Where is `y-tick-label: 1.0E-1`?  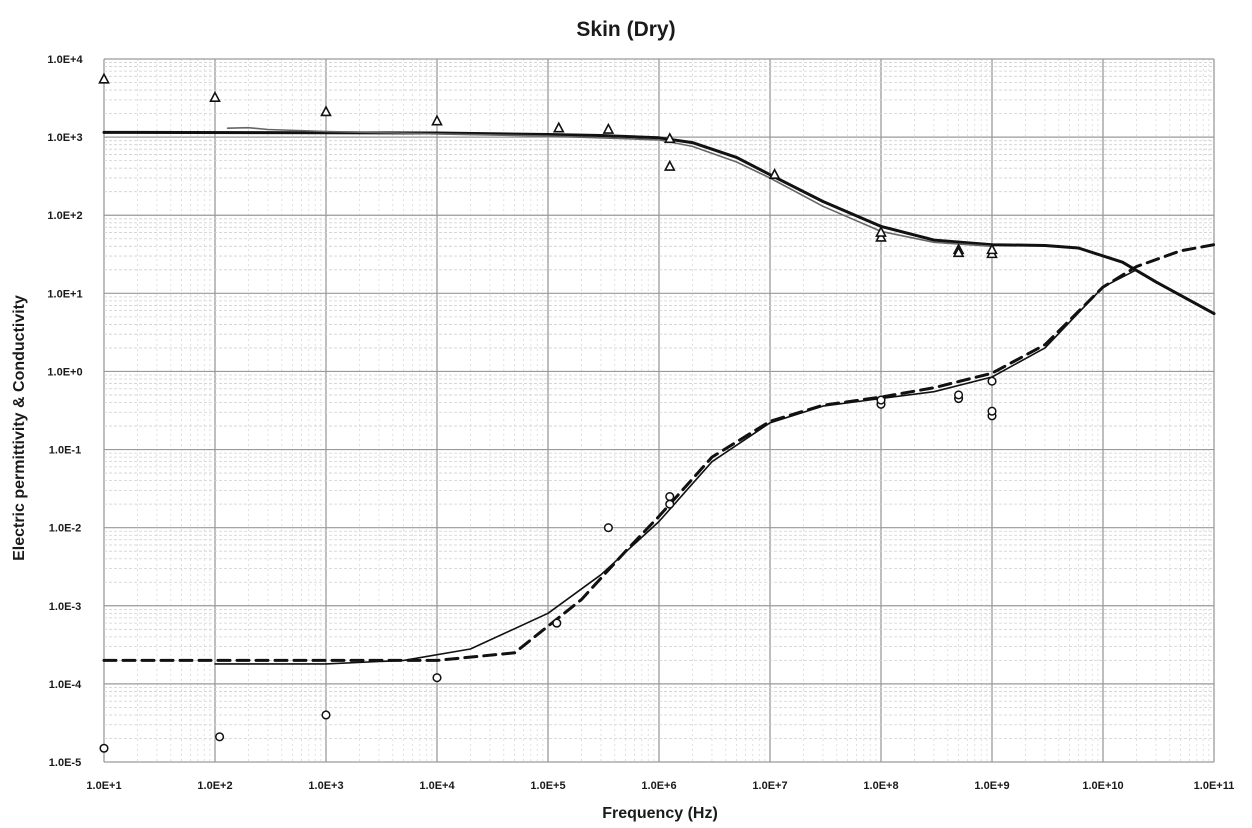
y-tick-label: 1.0E-1 is located at coordinates (65, 451).